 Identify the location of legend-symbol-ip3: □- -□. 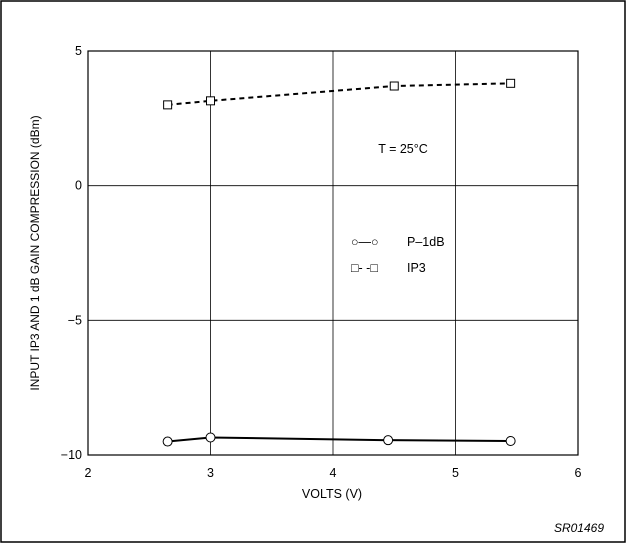
(364, 268).